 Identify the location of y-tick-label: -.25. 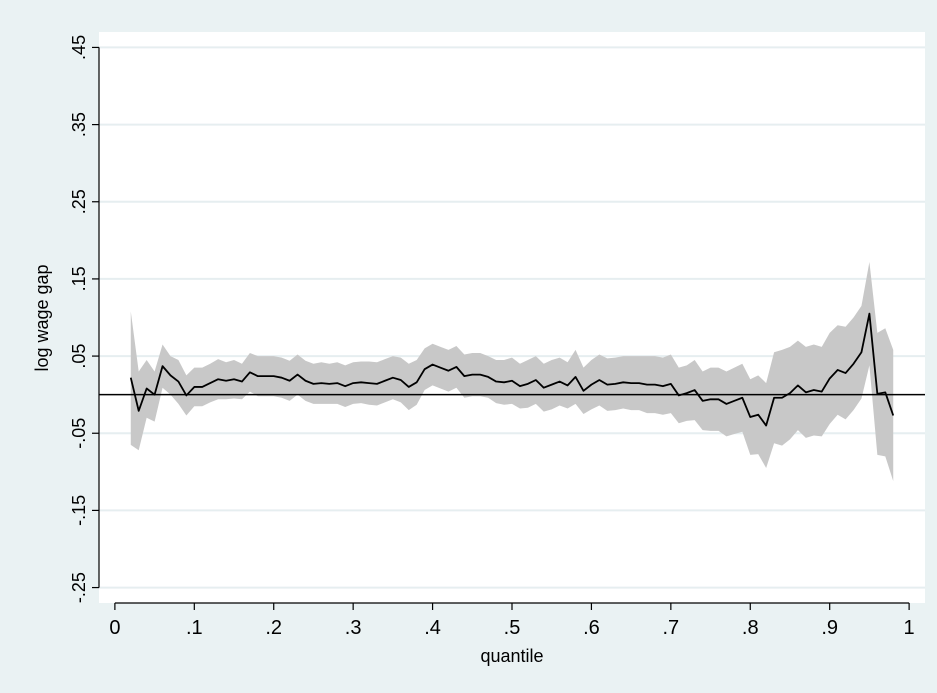
(79, 587).